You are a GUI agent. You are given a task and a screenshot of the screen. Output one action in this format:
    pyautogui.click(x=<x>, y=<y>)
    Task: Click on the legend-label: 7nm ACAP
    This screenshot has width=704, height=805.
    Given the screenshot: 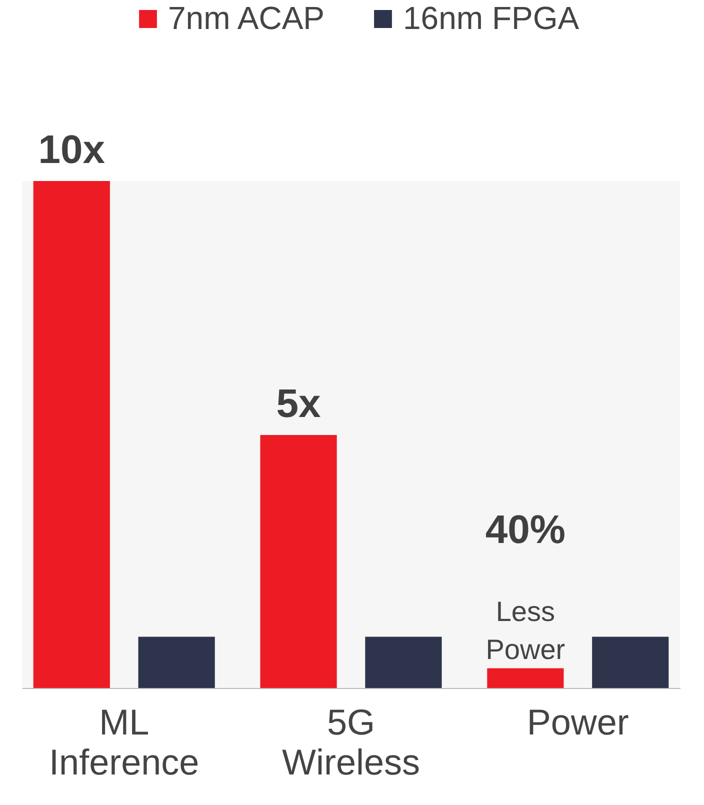 What is the action you would take?
    pyautogui.click(x=246, y=18)
    